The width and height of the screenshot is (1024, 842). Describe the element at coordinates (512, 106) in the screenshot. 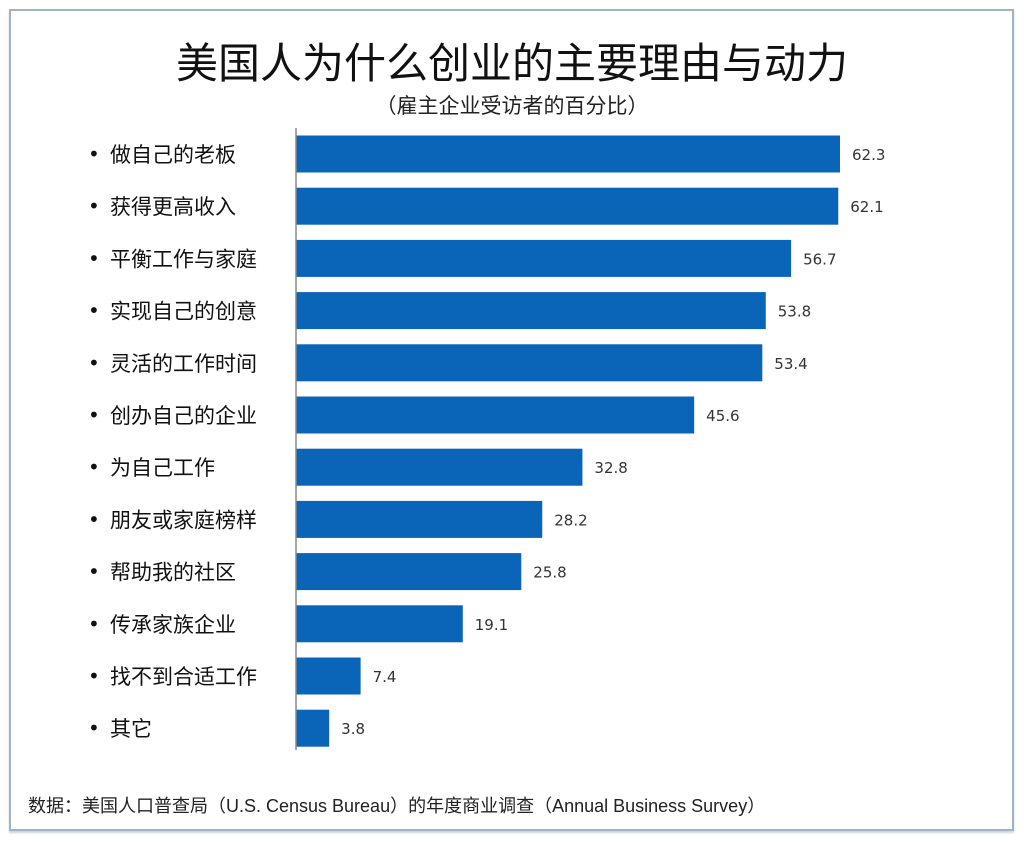

I see `chart-subtitle: （雇主企业受访者的百分比）` at that location.